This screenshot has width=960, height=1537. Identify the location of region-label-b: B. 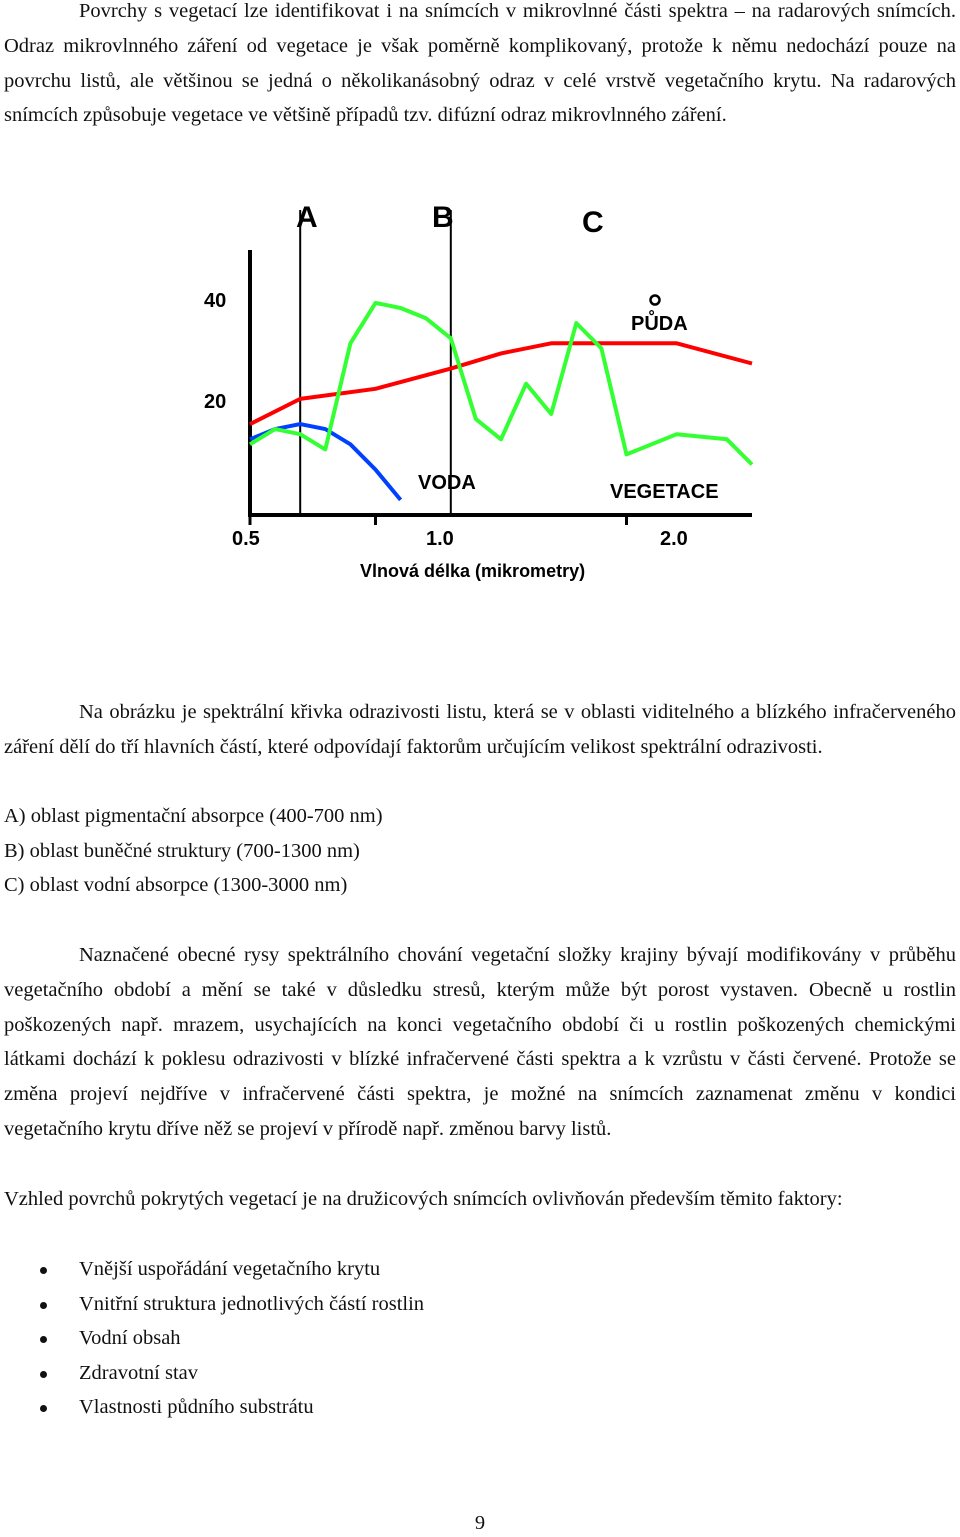
(443, 217).